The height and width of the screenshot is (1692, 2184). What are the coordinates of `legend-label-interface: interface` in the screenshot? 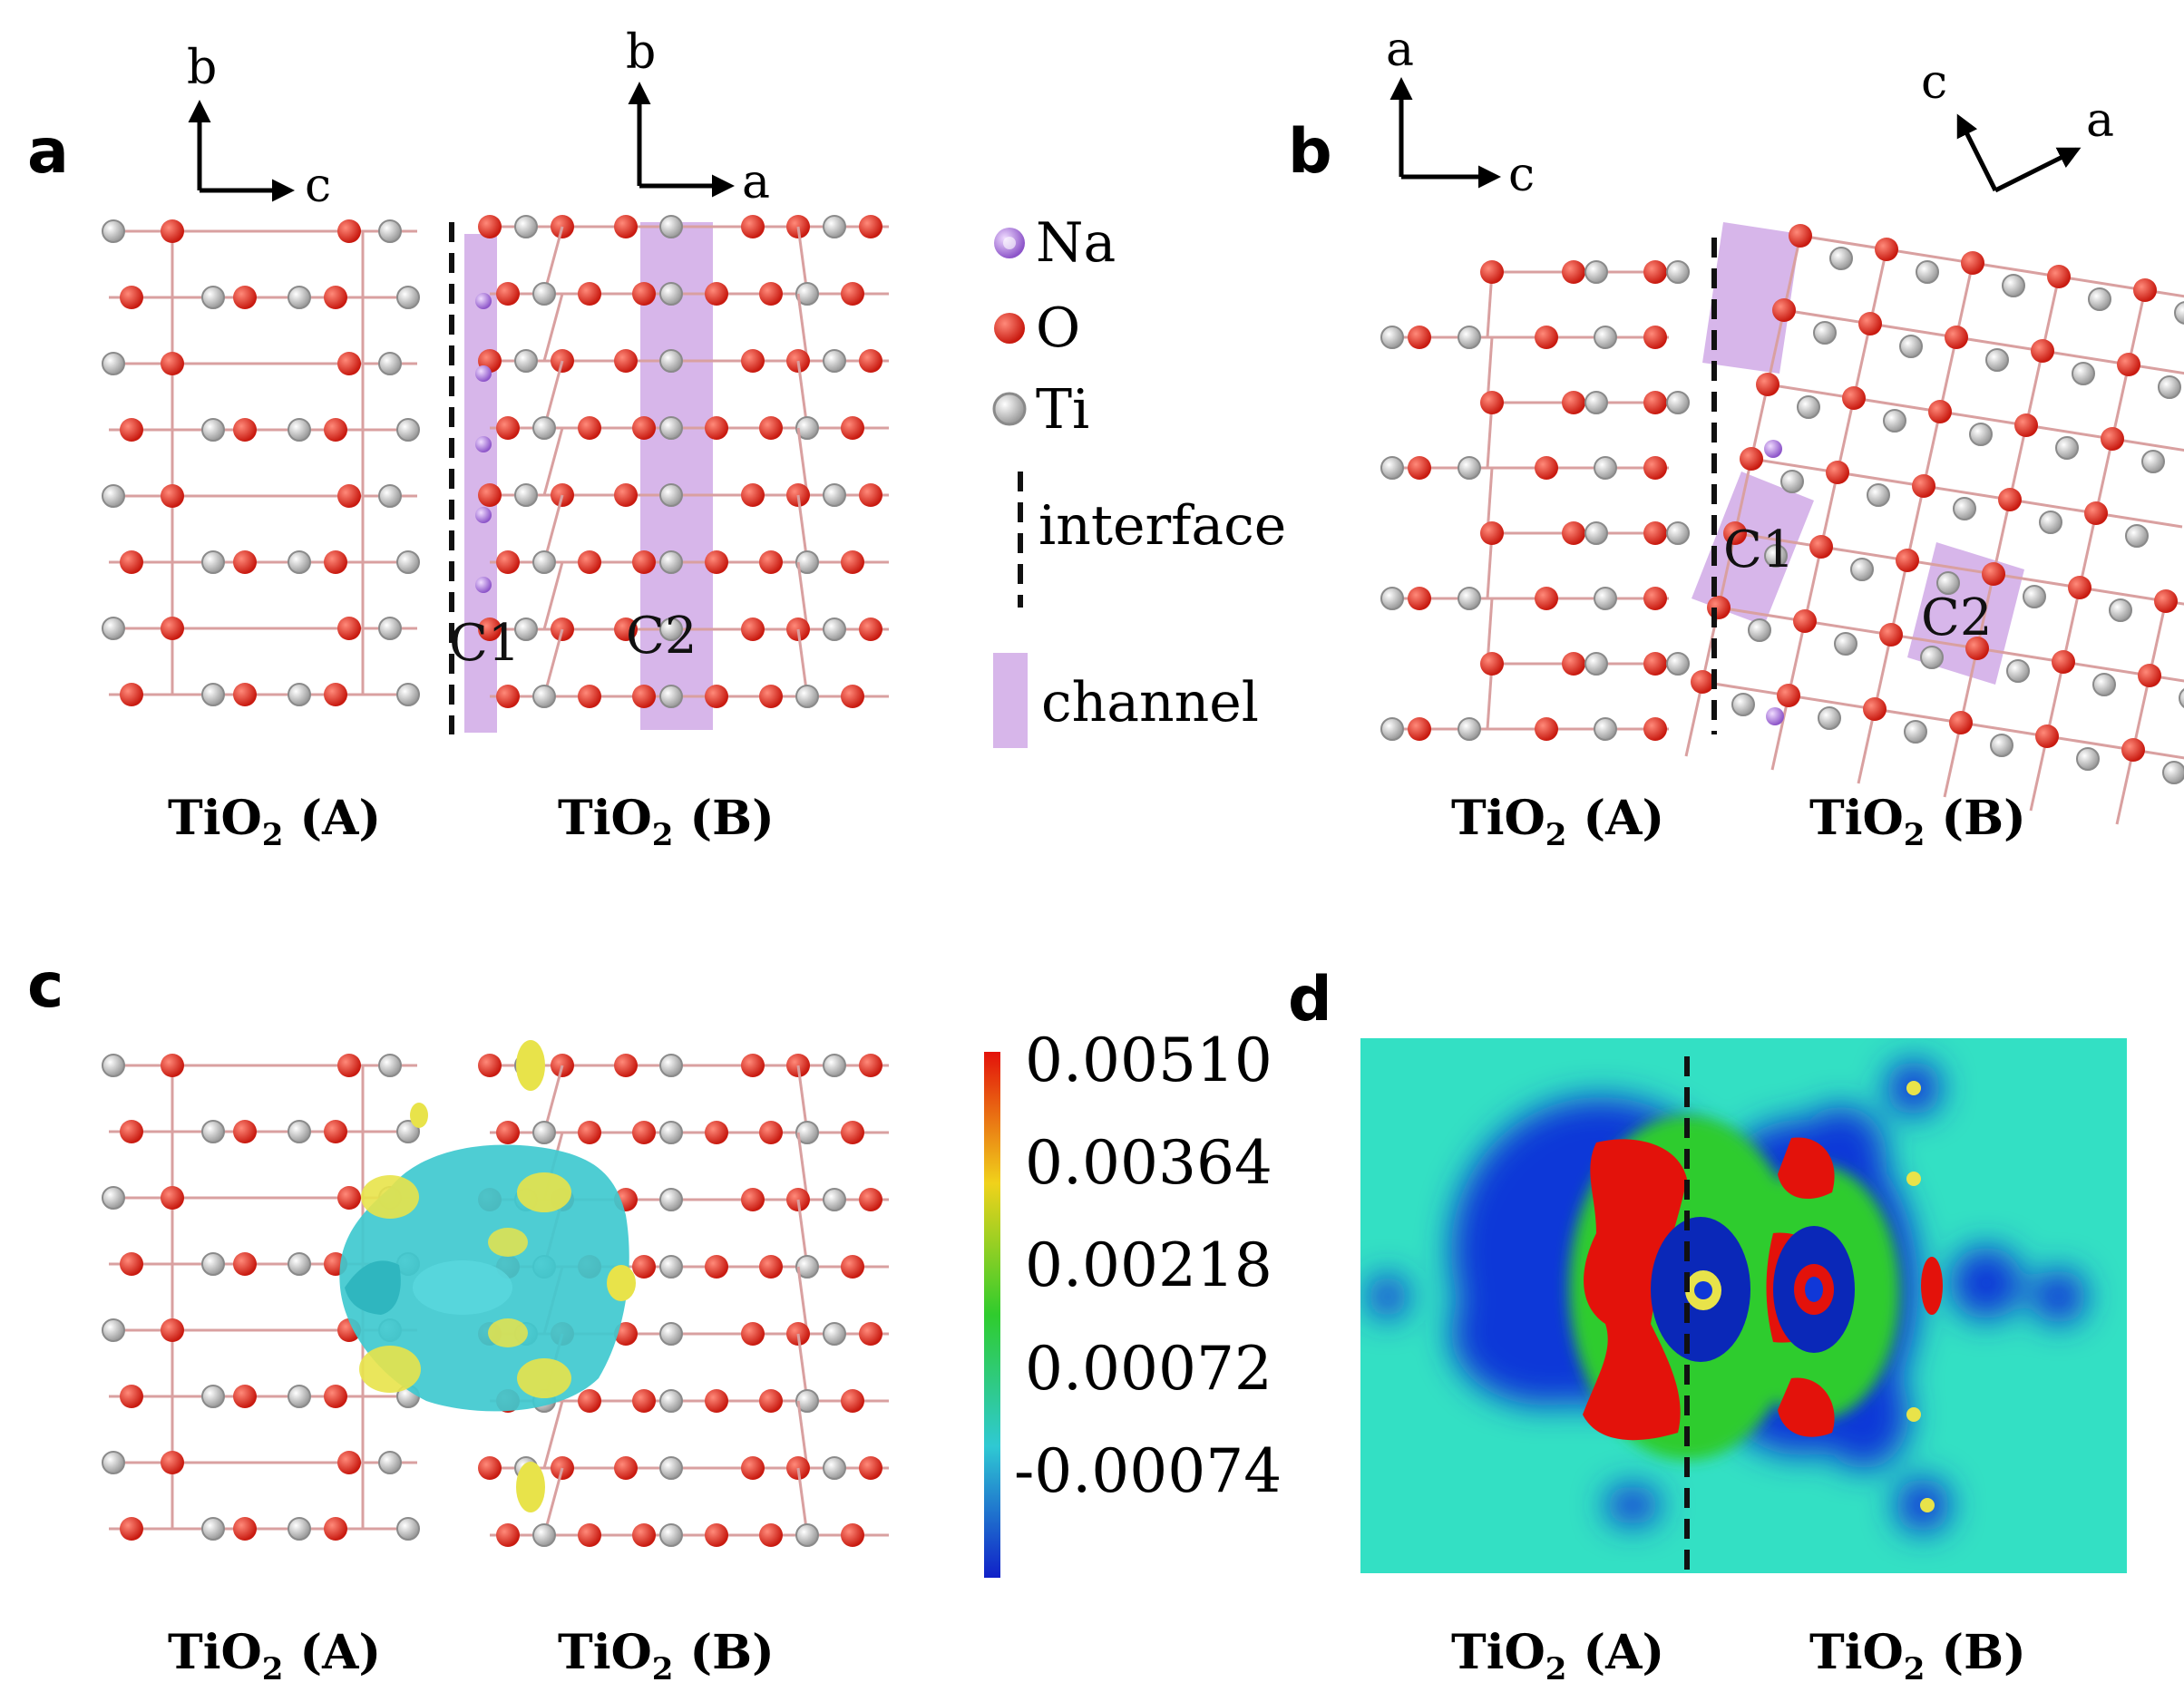 It's located at (1162, 526).